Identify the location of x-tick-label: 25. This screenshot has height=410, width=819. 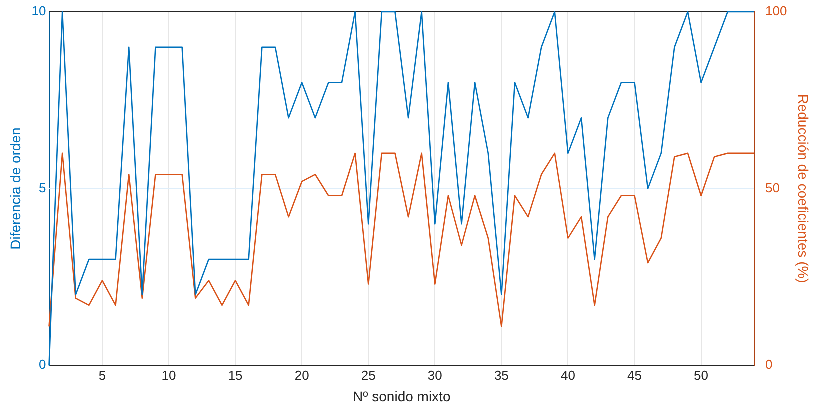
(368, 375).